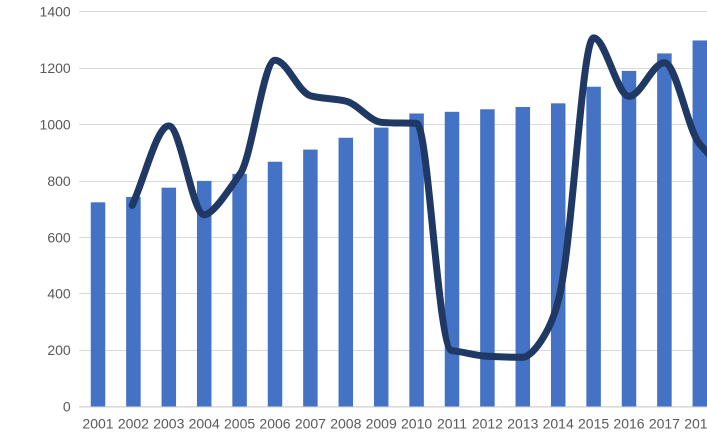 The width and height of the screenshot is (707, 441). What do you see at coordinates (558, 424) in the screenshot?
I see `svg-text: 2014` at bounding box center [558, 424].